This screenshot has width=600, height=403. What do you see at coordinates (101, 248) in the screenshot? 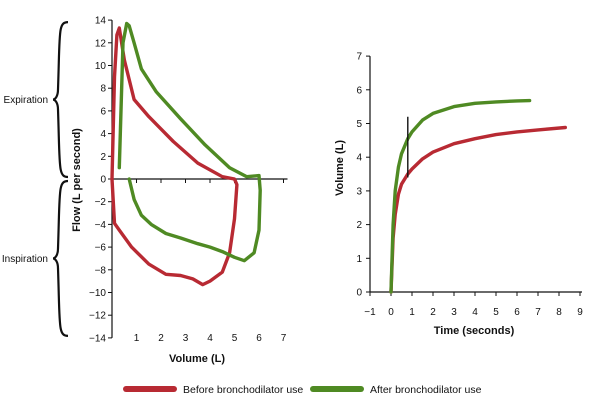
I see `y-tick-label: −6` at bounding box center [101, 248].